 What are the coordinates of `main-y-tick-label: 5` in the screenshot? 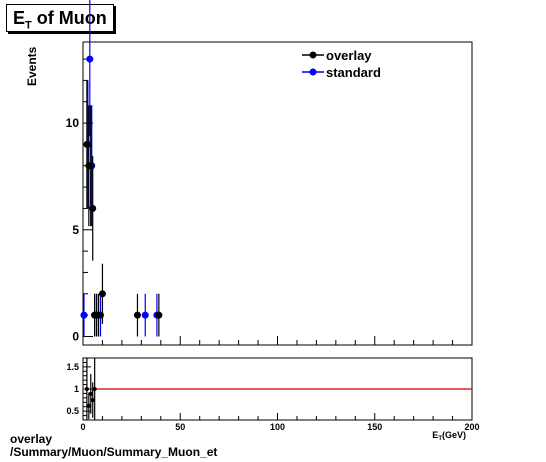 It's located at (75, 230).